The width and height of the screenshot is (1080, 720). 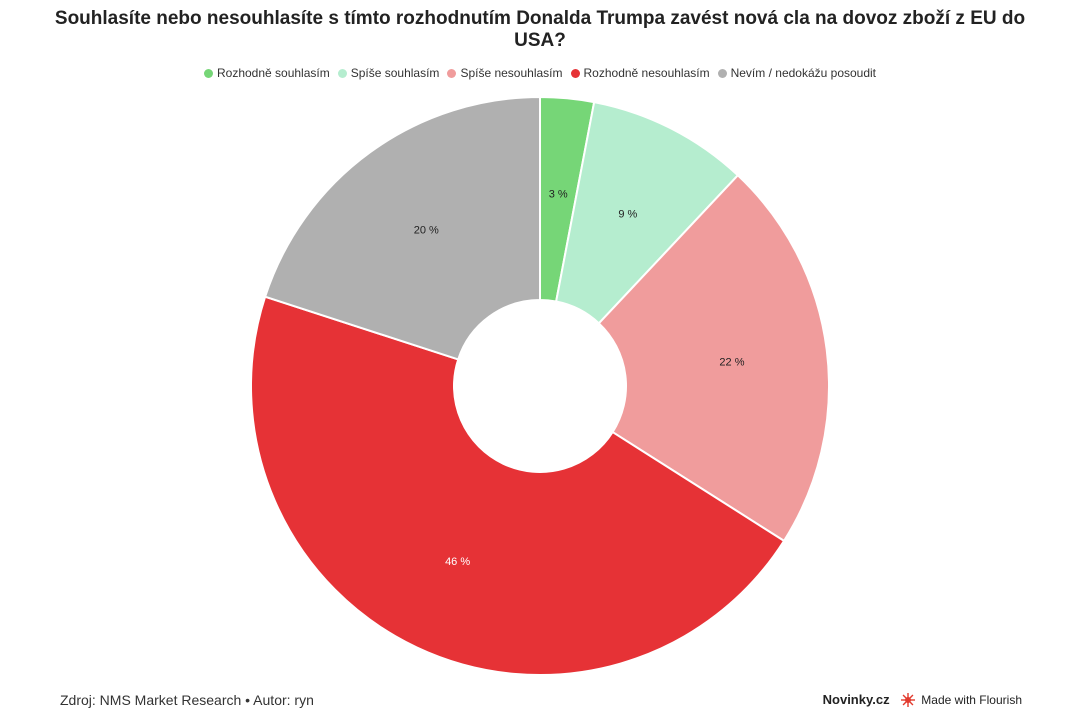 I want to click on slice-label: 3 %, so click(x=558, y=194).